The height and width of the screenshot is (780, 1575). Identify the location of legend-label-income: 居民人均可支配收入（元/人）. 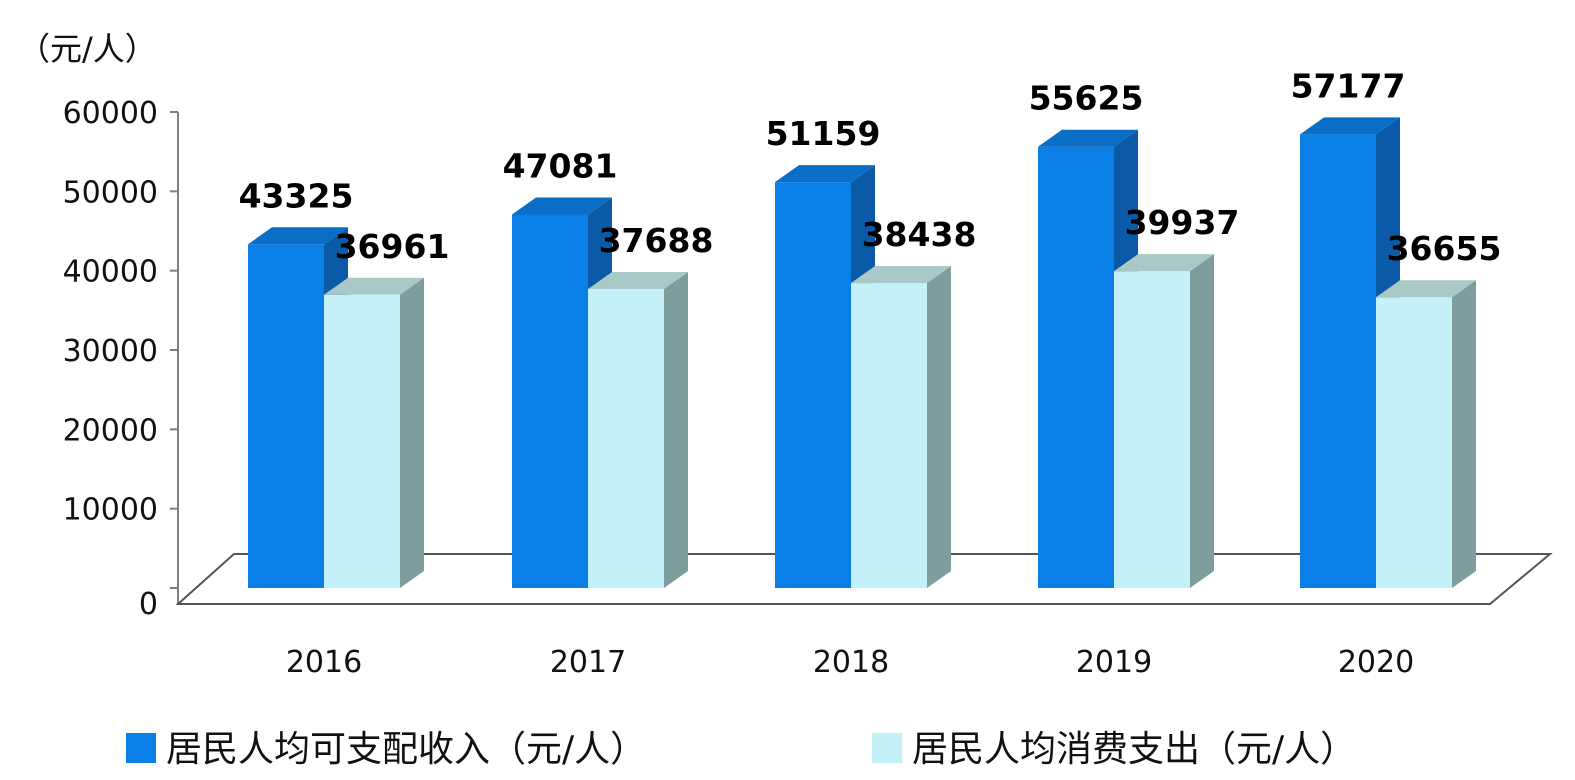
(406, 749).